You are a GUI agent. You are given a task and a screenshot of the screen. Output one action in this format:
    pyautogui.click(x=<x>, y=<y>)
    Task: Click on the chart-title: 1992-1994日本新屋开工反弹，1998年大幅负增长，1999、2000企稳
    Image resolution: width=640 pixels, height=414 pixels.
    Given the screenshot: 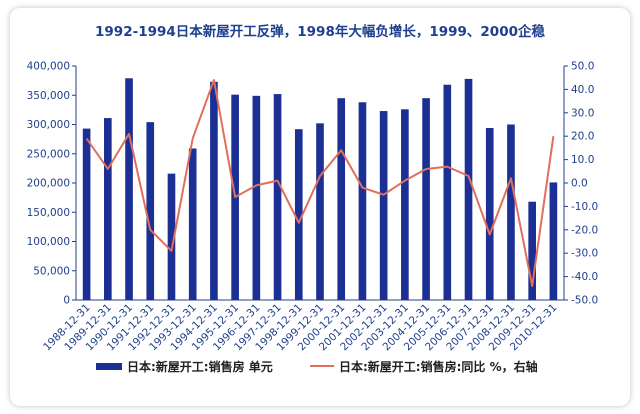 What is the action you would take?
    pyautogui.click(x=320, y=31)
    